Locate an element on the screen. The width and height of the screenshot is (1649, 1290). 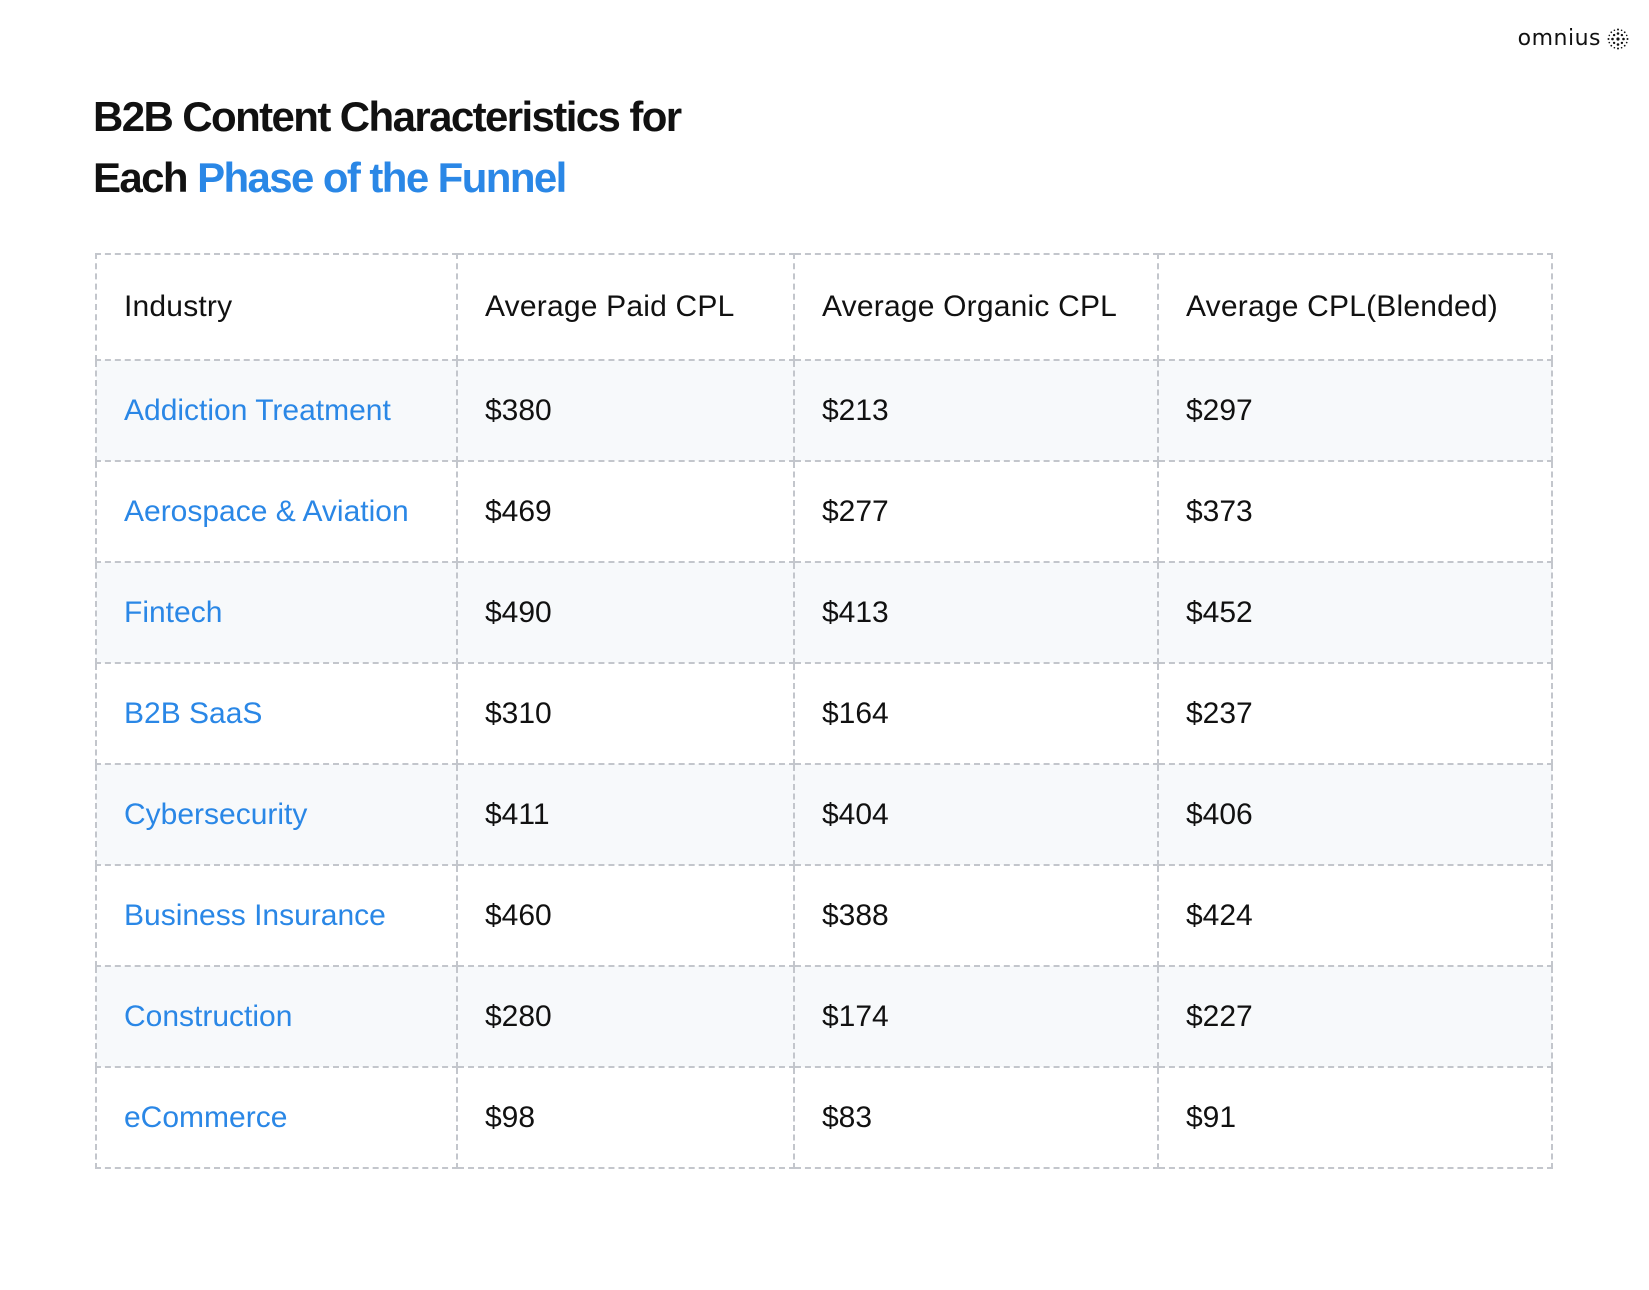
paid-cpl-cell: $460 is located at coordinates (625, 915).